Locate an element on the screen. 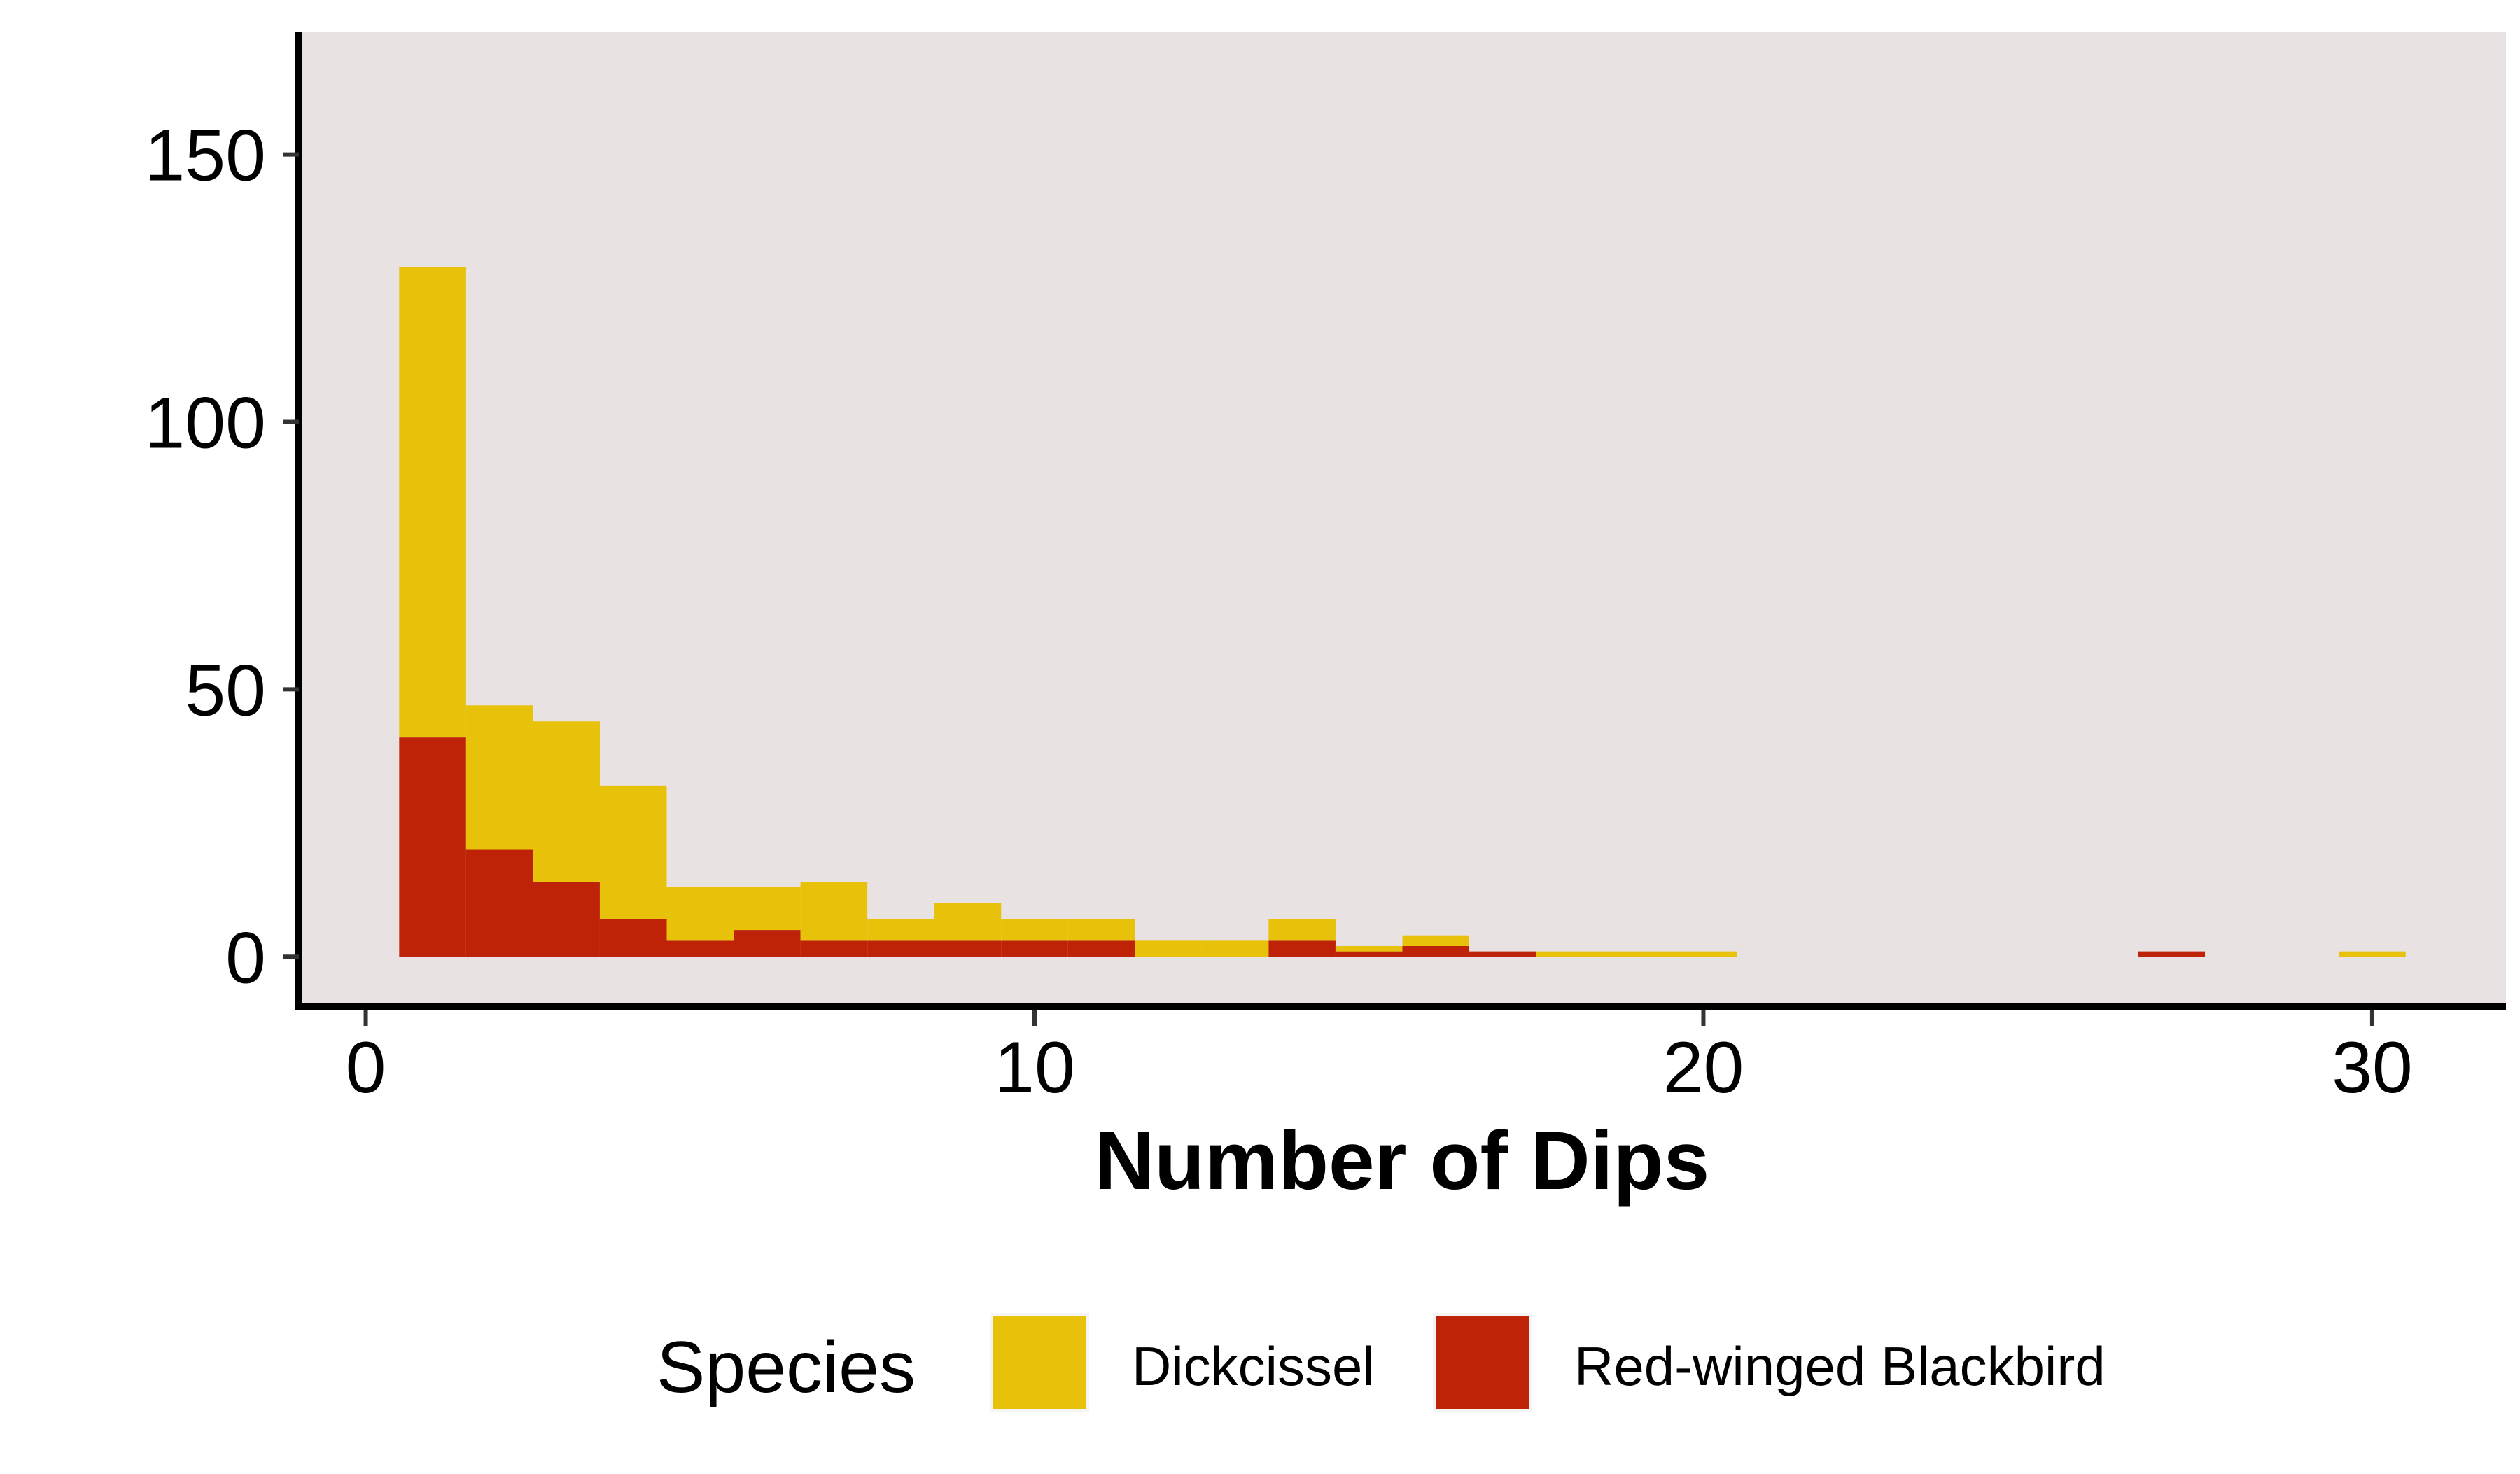  legend-key-dickcissel is located at coordinates (1039, 1362).